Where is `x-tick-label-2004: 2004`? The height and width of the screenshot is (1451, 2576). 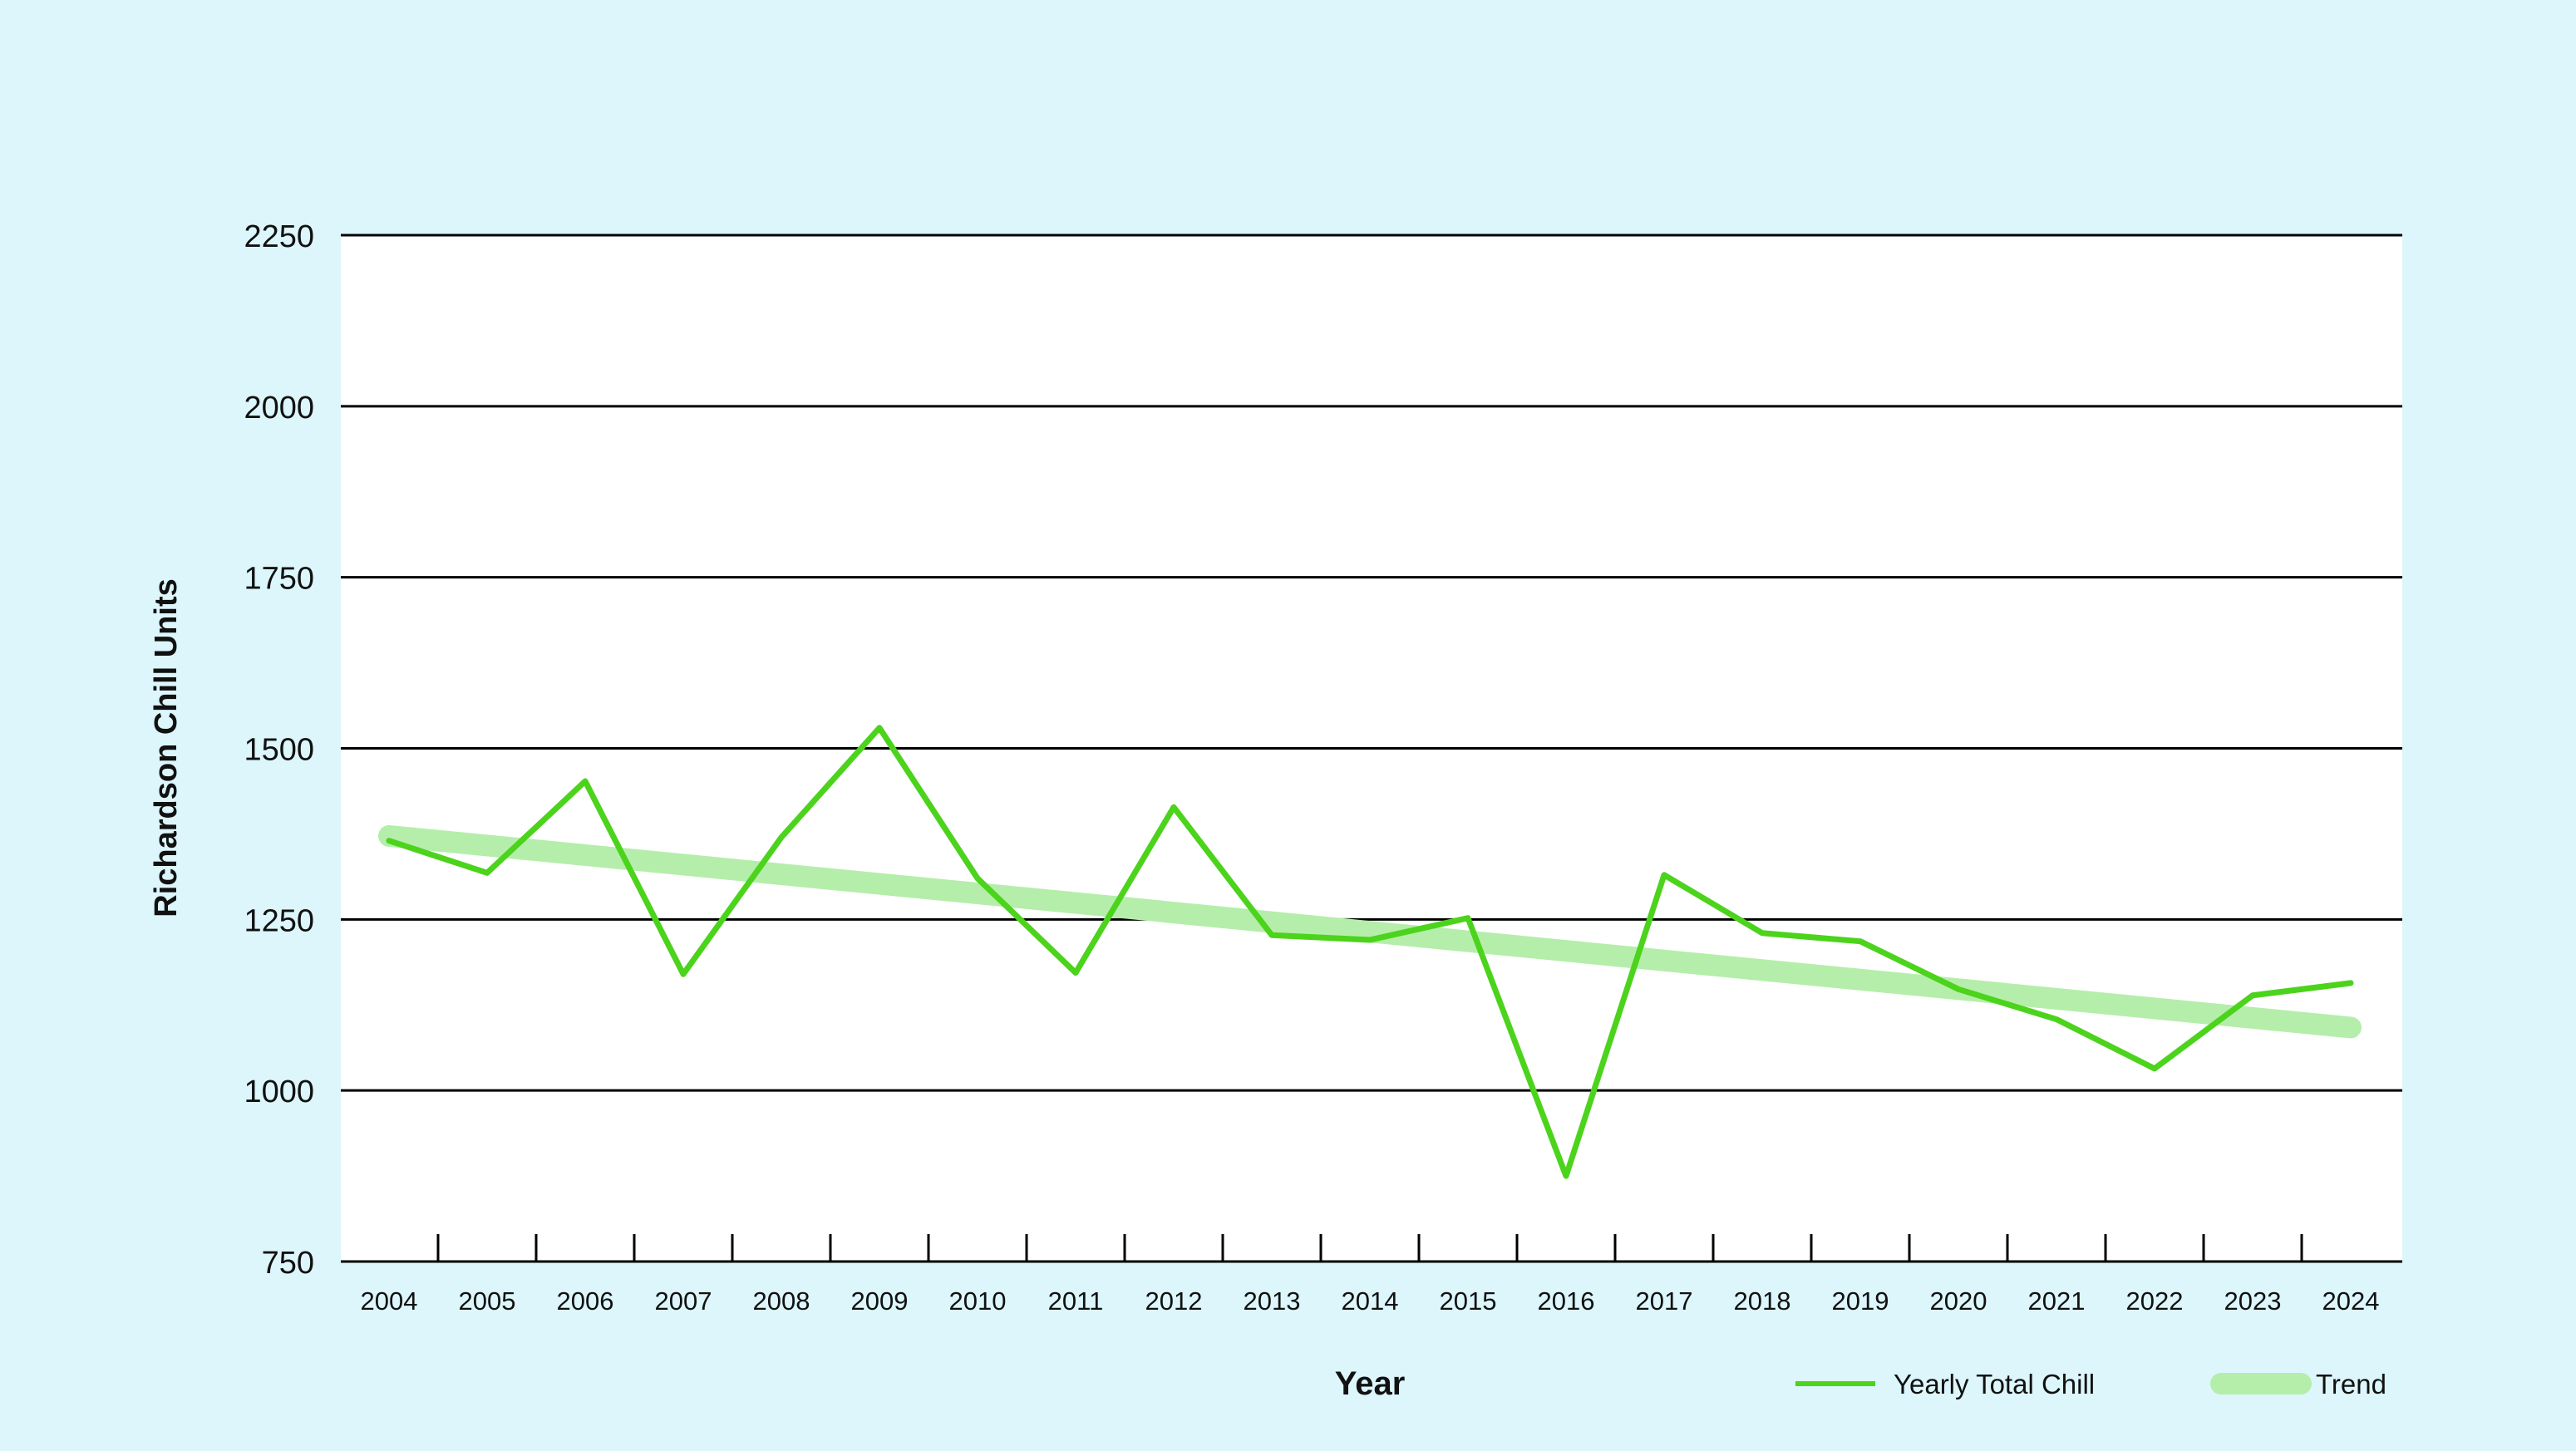
x-tick-label-2004: 2004 is located at coordinates (389, 1301).